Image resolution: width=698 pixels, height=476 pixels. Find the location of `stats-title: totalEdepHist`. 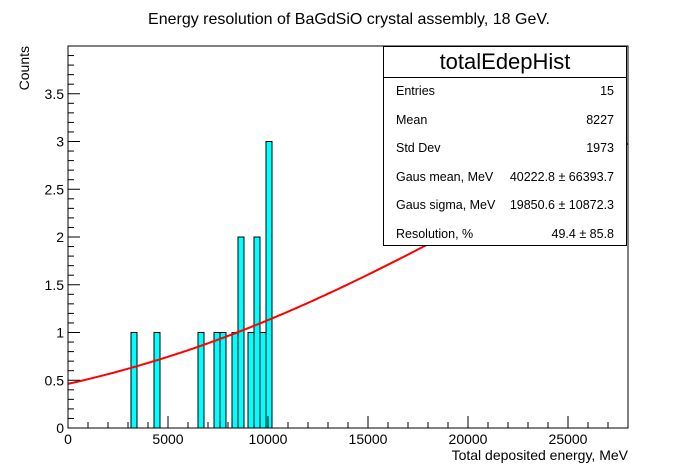

stats-title: totalEdepHist is located at coordinates (505, 62).